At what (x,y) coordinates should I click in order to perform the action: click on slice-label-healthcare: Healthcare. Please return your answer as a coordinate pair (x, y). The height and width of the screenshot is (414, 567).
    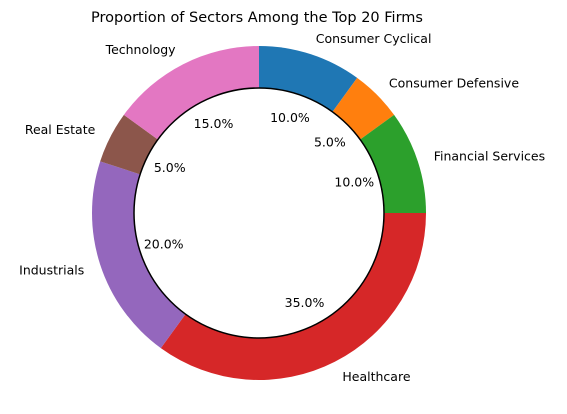
    Looking at the image, I should click on (376, 376).